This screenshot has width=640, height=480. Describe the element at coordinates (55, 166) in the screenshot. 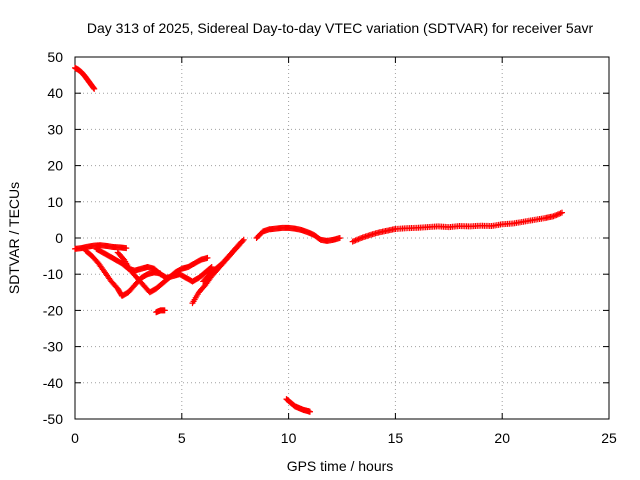

I see `y-tick-label: 20` at that location.